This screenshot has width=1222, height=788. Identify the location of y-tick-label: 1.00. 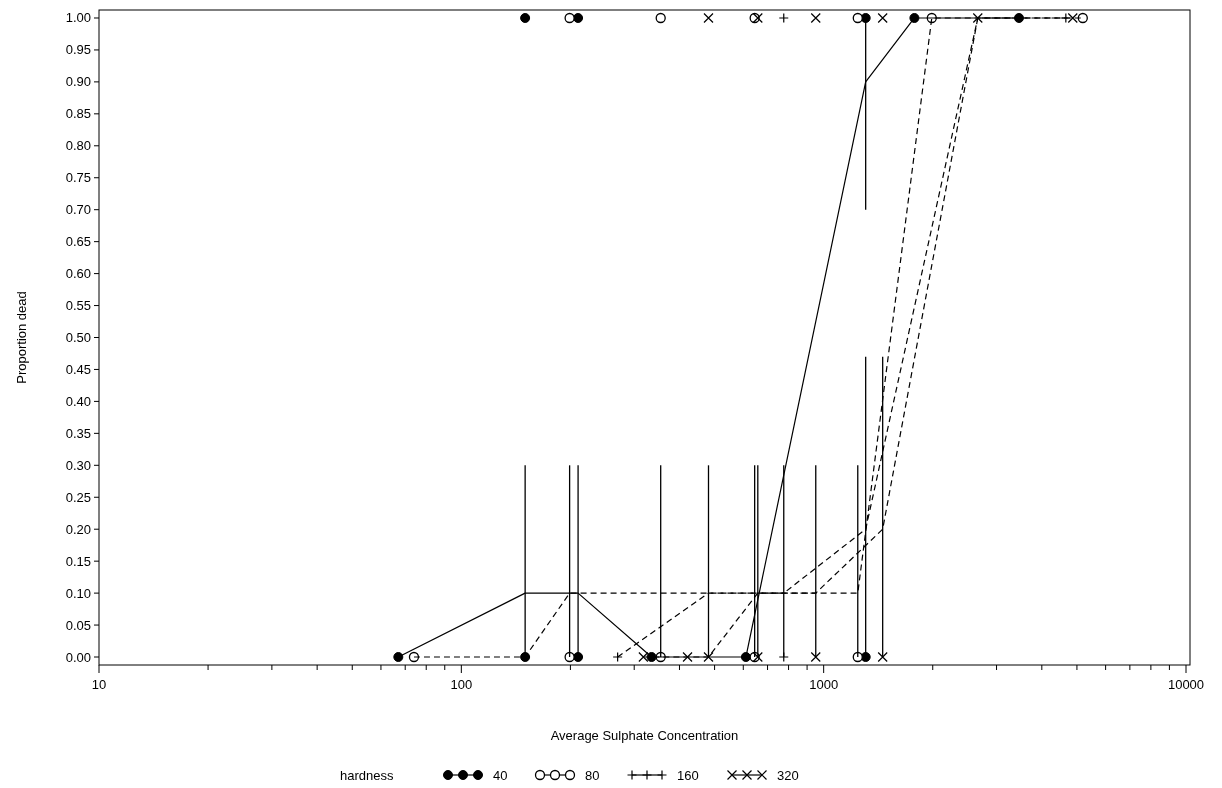
(78, 18).